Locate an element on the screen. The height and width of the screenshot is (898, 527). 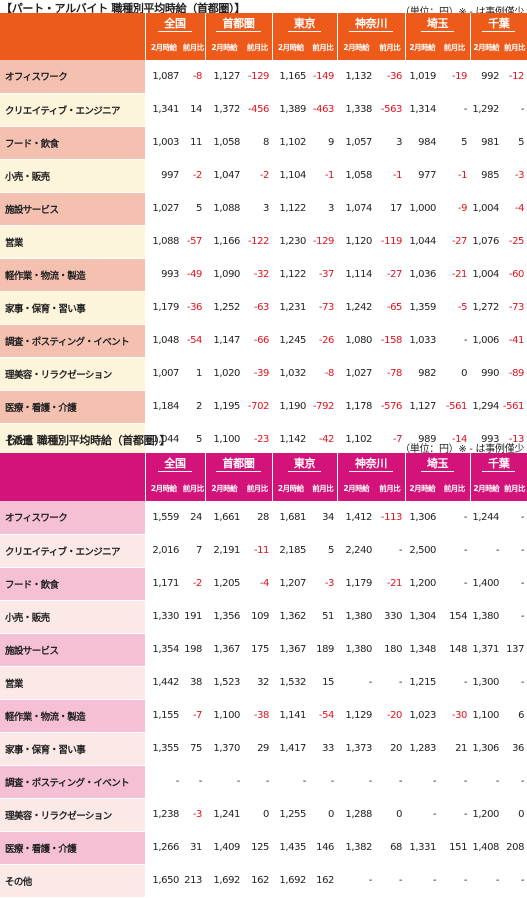
header-corner is located at coordinates (72, 477).